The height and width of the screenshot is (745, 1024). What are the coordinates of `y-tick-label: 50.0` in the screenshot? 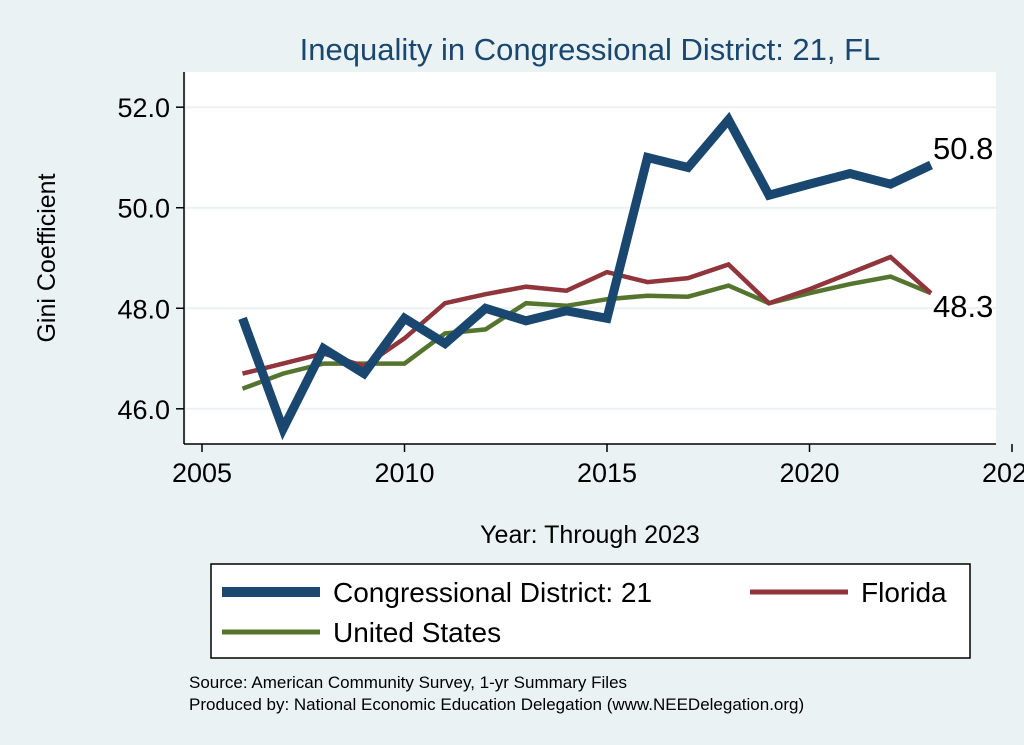 It's located at (143, 209).